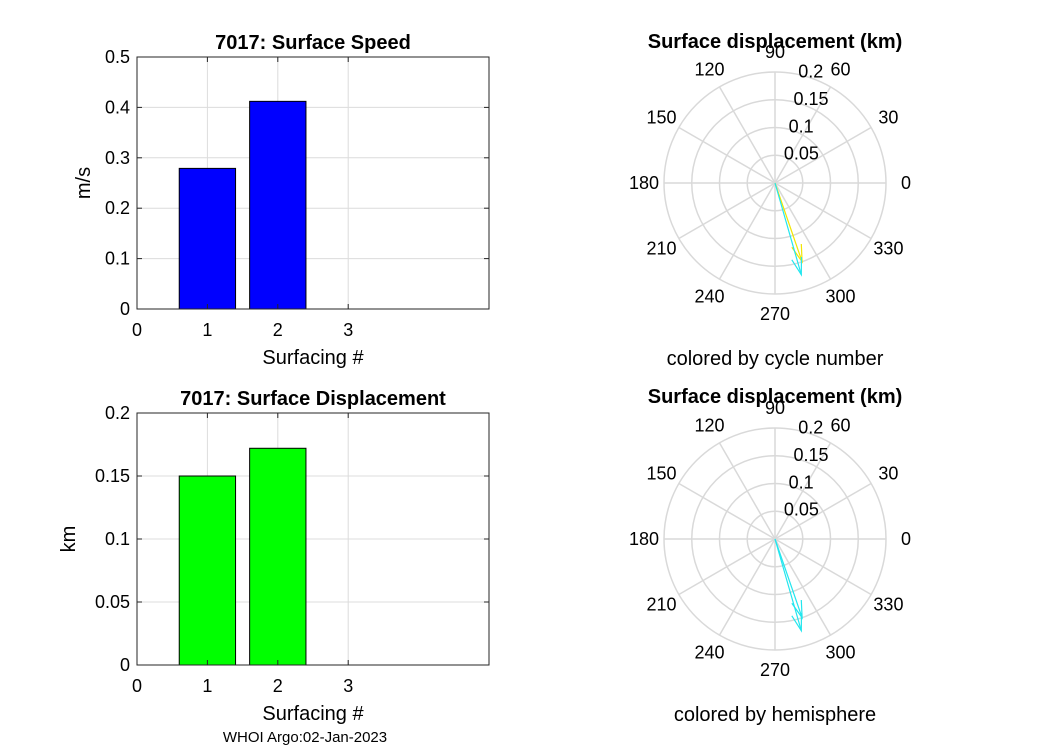 This screenshot has width=1050, height=750. What do you see at coordinates (69, 539) in the screenshot?
I see `y-axis-label: km` at bounding box center [69, 539].